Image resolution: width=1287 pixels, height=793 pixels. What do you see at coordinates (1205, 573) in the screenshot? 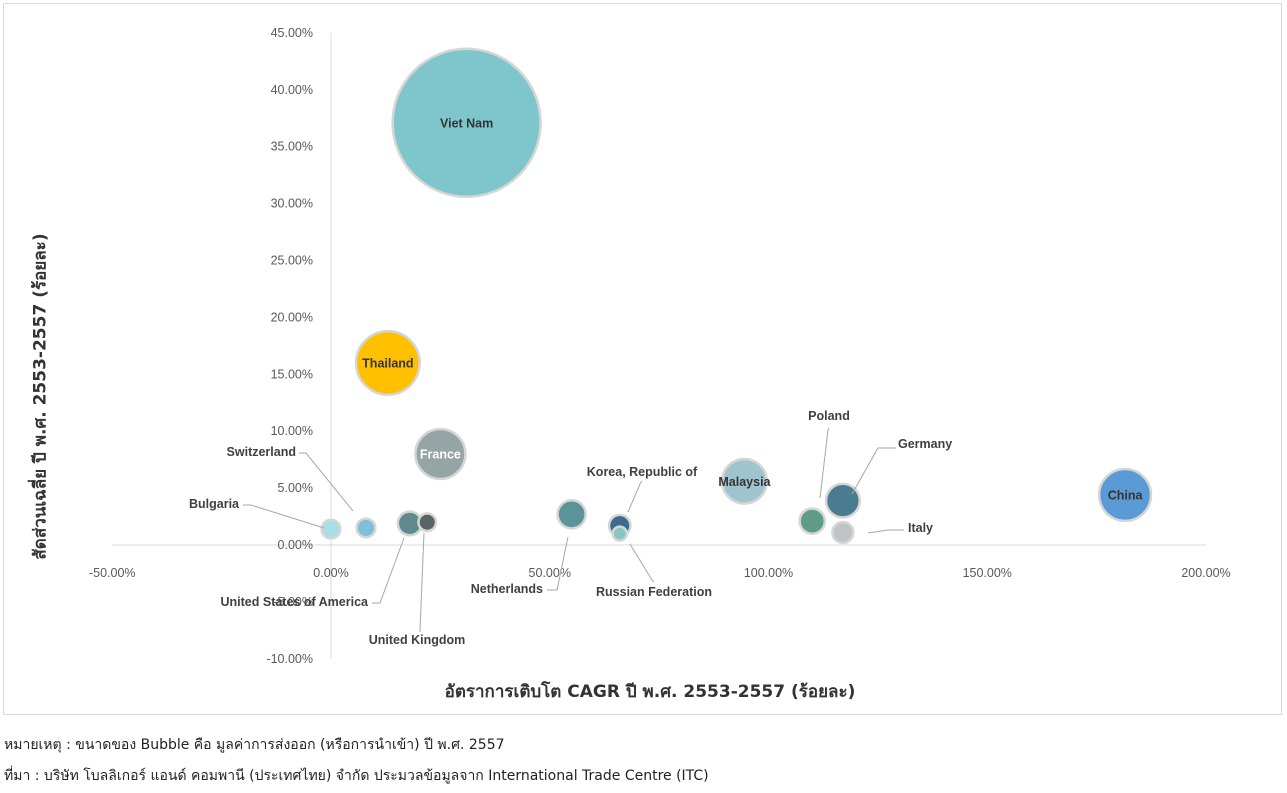
I see `x-tick-label: 200.00%` at bounding box center [1205, 573].